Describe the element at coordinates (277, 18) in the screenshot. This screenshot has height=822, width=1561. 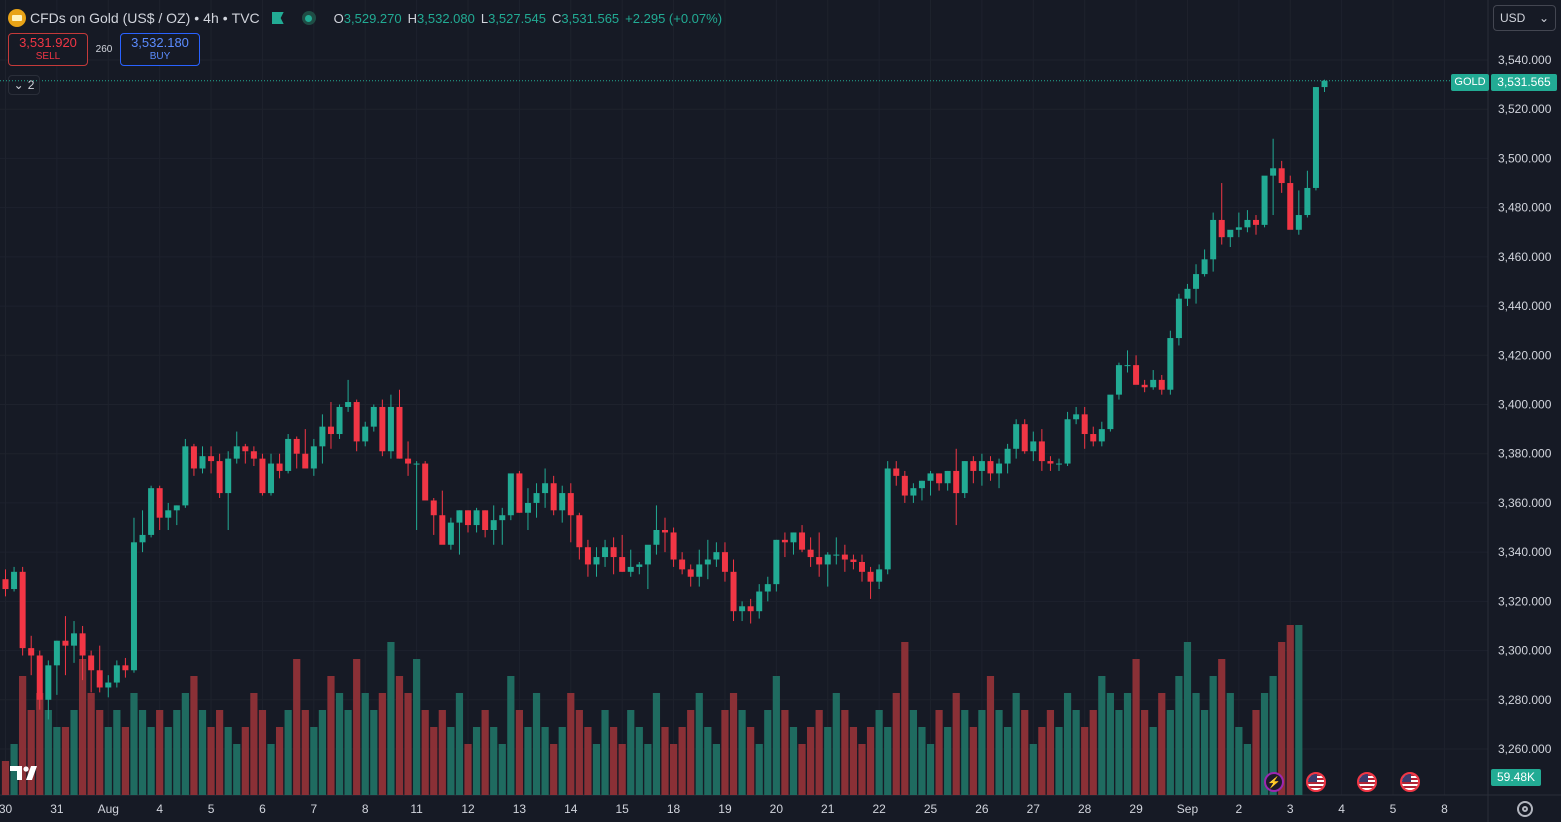
I see `flag-icon` at that location.